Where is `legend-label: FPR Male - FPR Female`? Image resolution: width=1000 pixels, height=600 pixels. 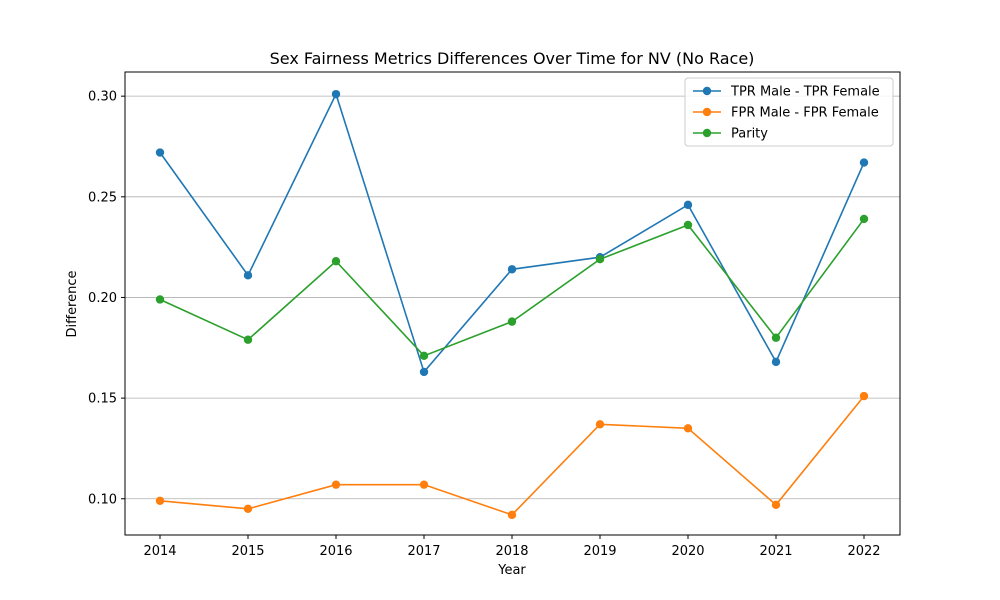 legend-label: FPR Male - FPR Female is located at coordinates (805, 113).